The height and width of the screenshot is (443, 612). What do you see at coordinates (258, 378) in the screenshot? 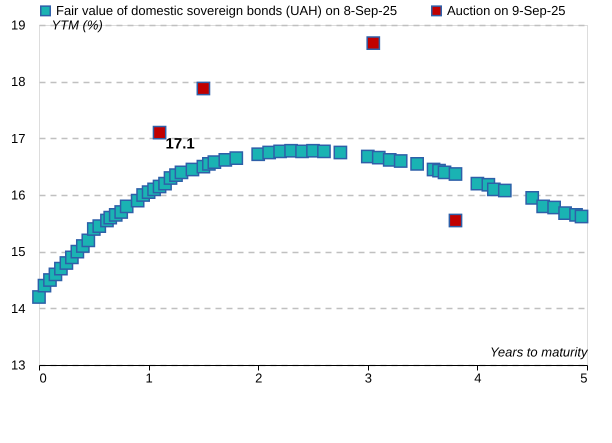
I see `x-tick-label: 2` at bounding box center [258, 378].